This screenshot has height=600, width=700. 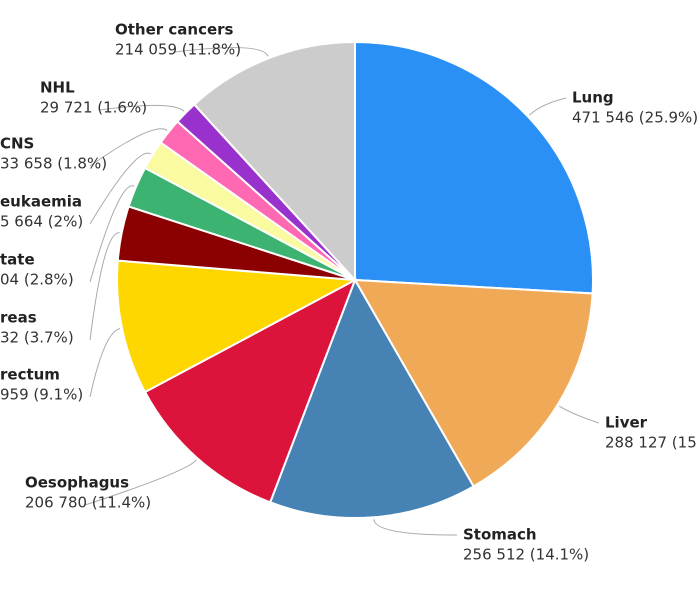 What do you see at coordinates (635, 118) in the screenshot?
I see `slice-value-label: 471 546 (25.9%)` at bounding box center [635, 118].